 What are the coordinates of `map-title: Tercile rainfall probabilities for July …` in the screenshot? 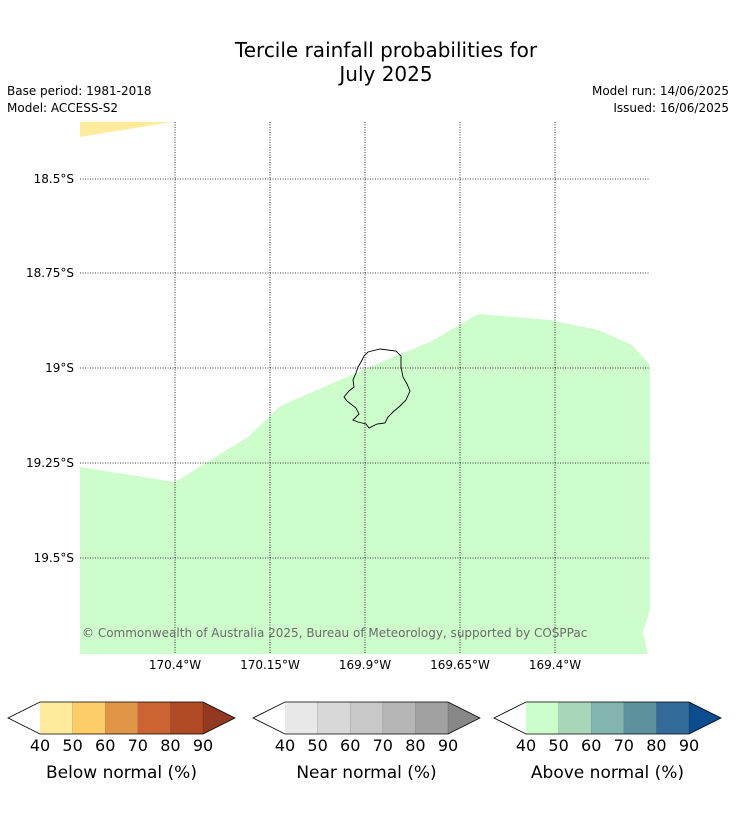 It's located at (368, 62).